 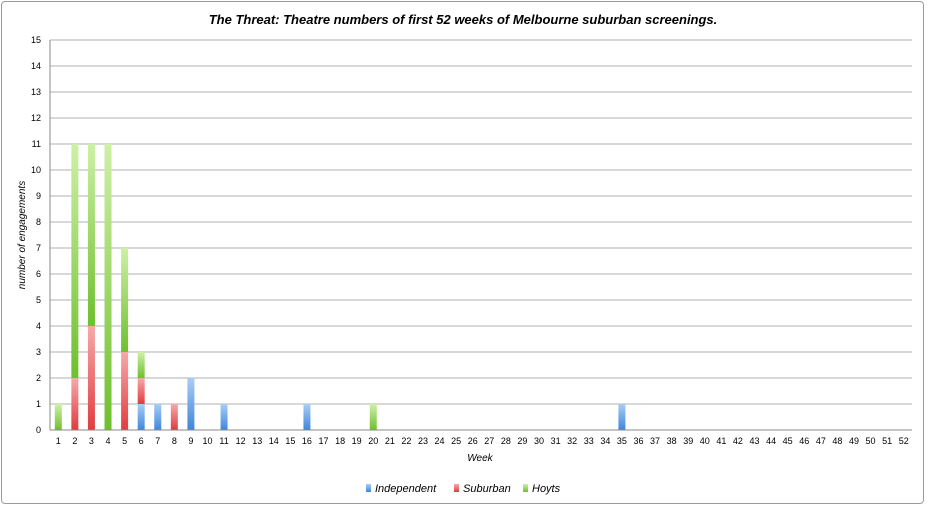 I want to click on x-tick-label: 12, so click(x=241, y=441).